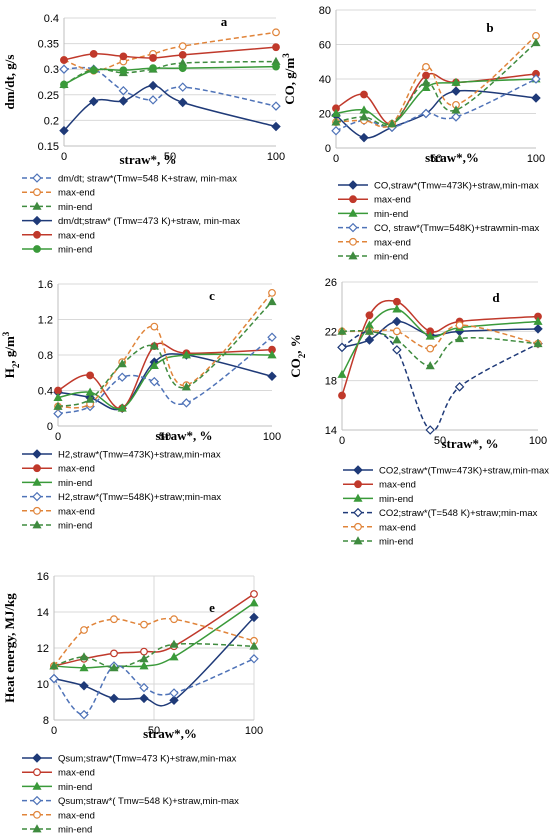  What do you see at coordinates (9, 82) in the screenshot?
I see `y-axis-label: dm/dt, g/s` at bounding box center [9, 82].